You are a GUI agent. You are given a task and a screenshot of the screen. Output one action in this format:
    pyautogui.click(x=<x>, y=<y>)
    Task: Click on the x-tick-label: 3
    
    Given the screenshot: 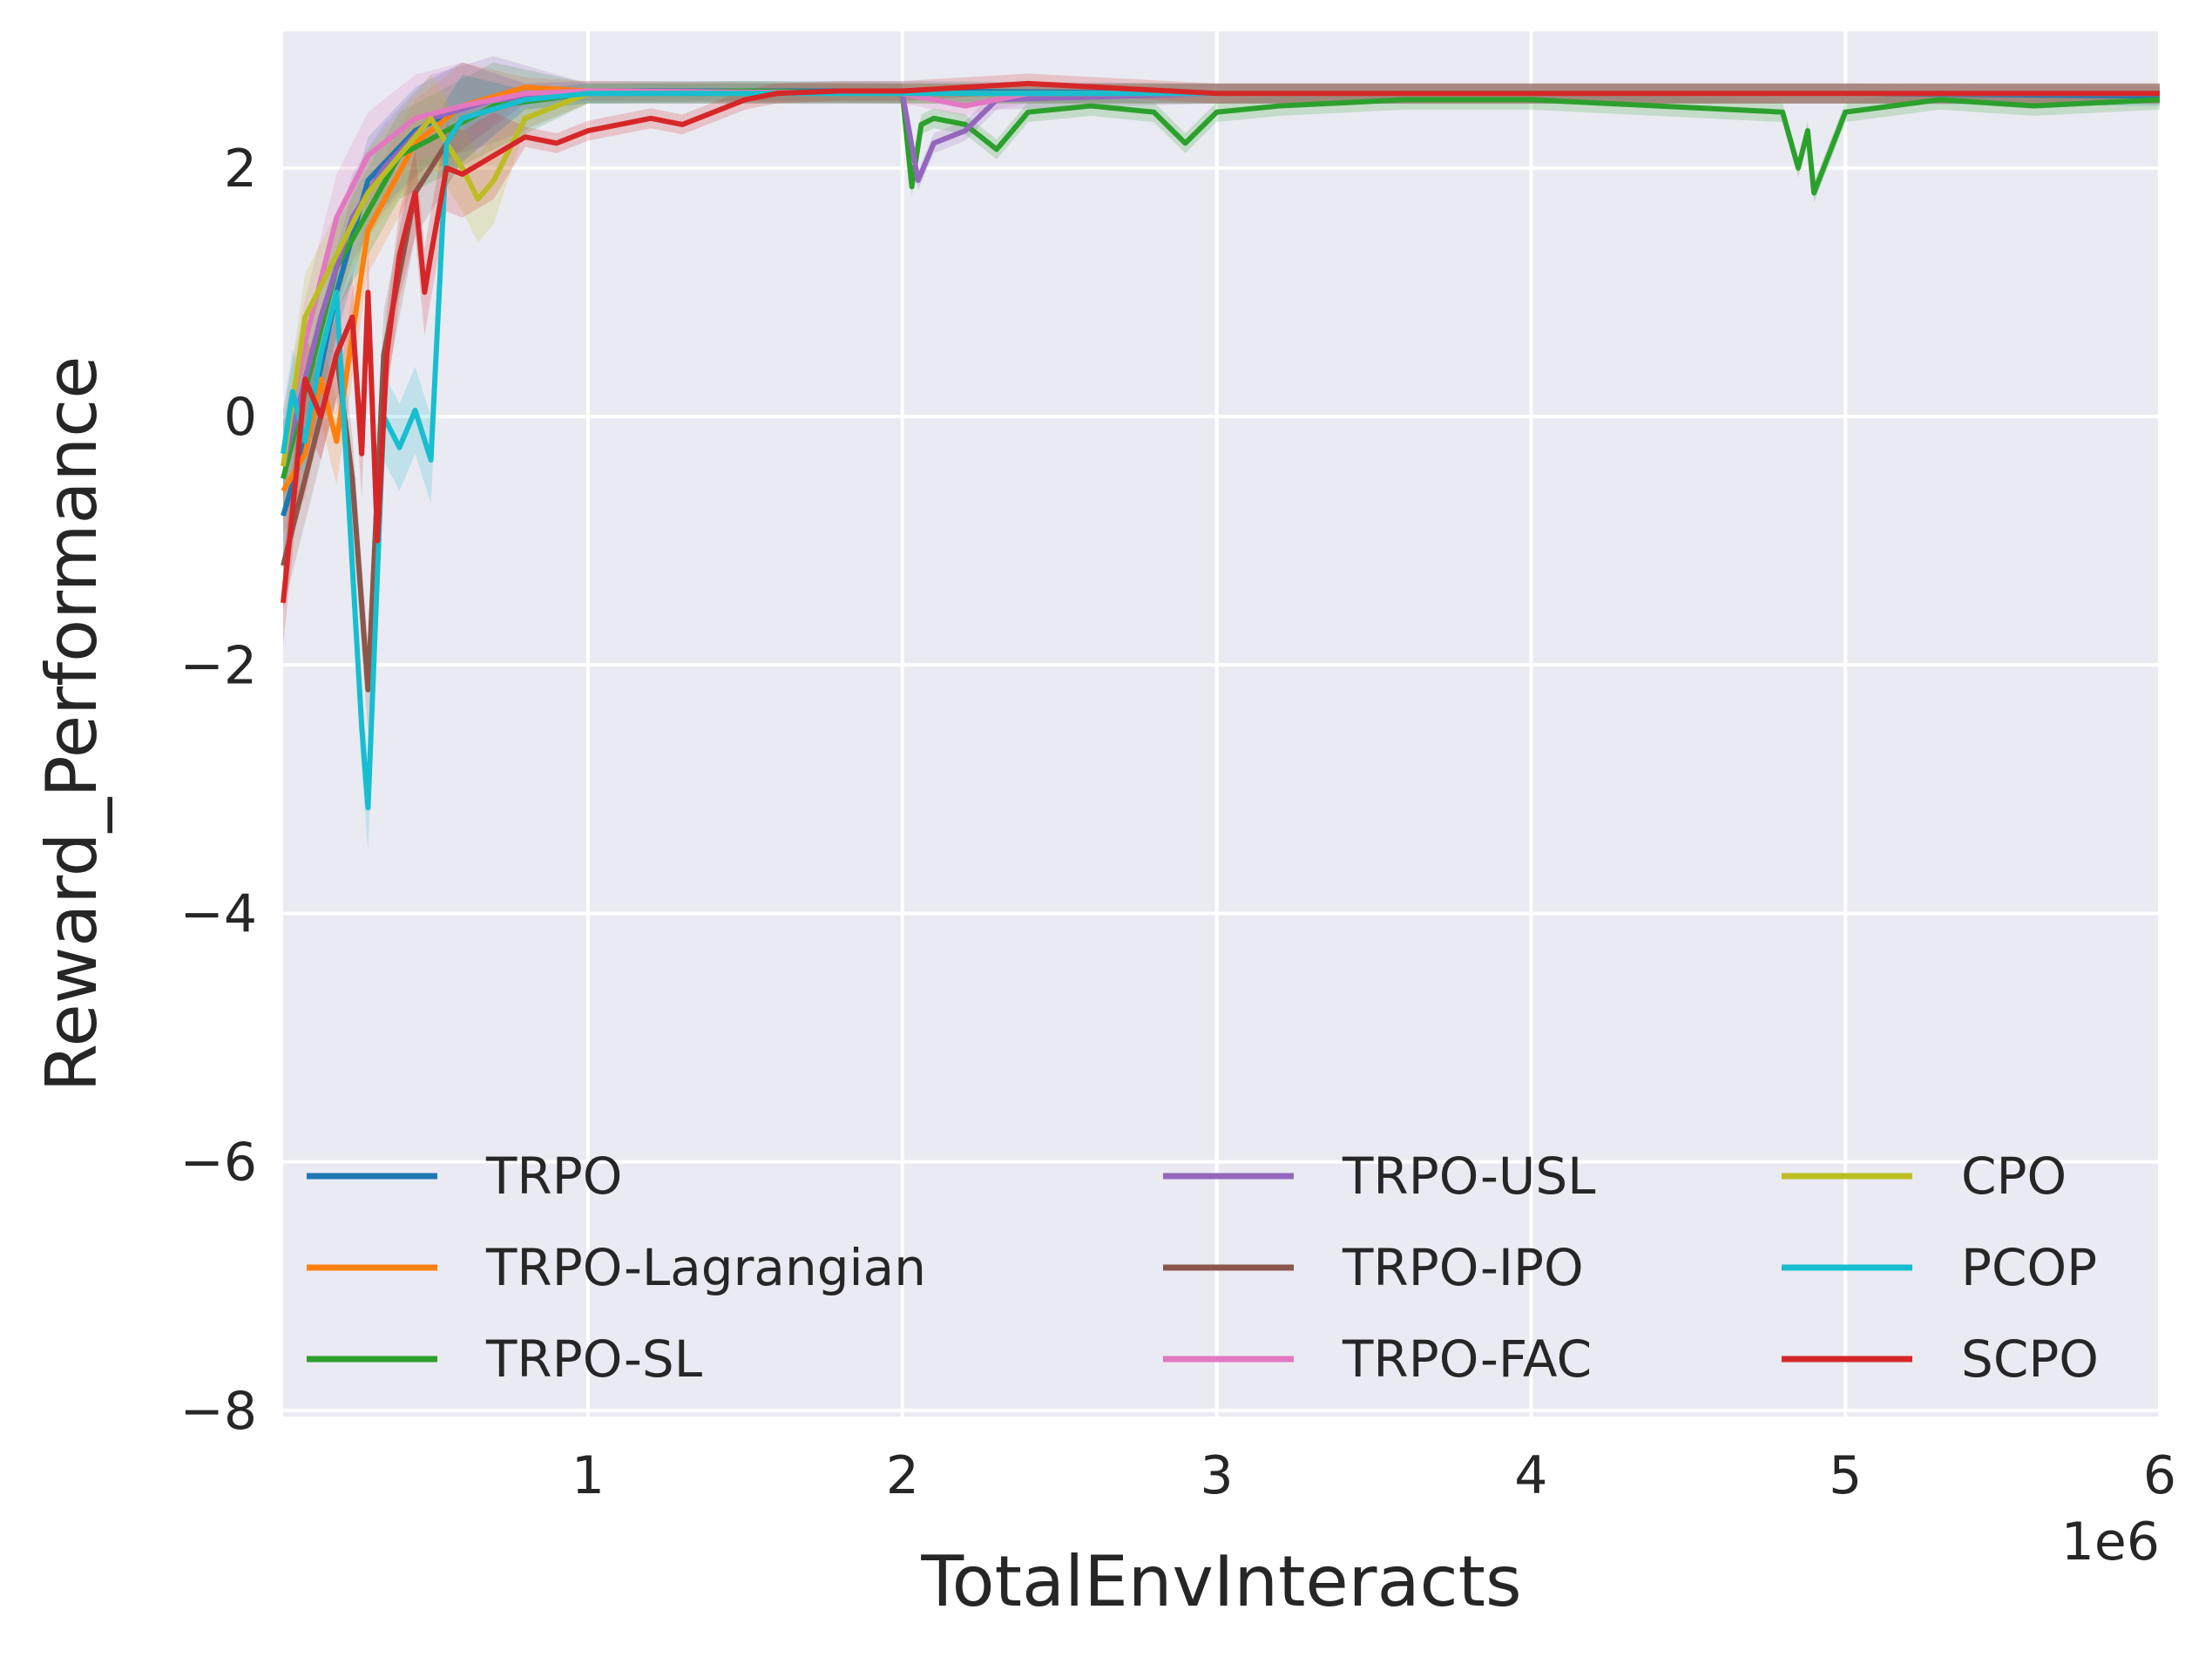 What is the action you would take?
    pyautogui.click(x=1216, y=1475)
    